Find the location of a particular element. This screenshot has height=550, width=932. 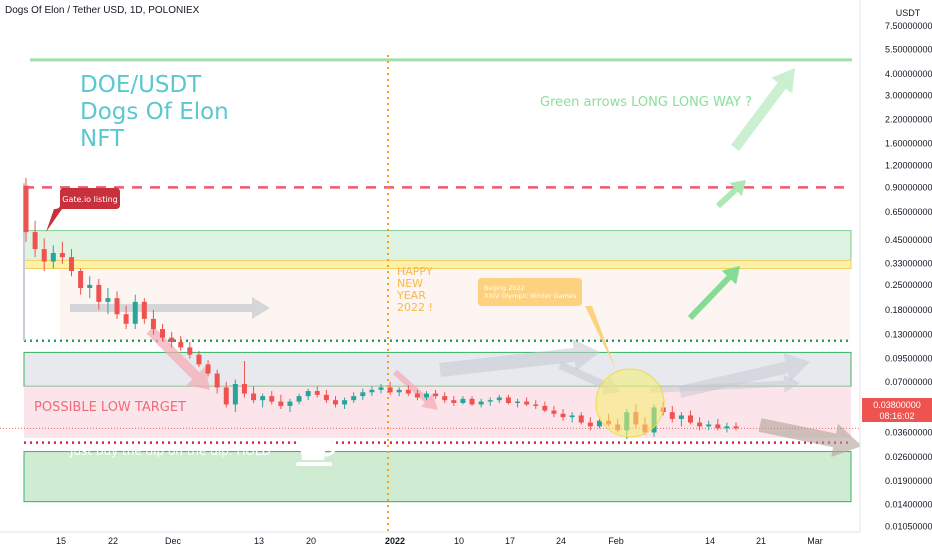

gate-listing-callout is located at coordinates (83, 210).